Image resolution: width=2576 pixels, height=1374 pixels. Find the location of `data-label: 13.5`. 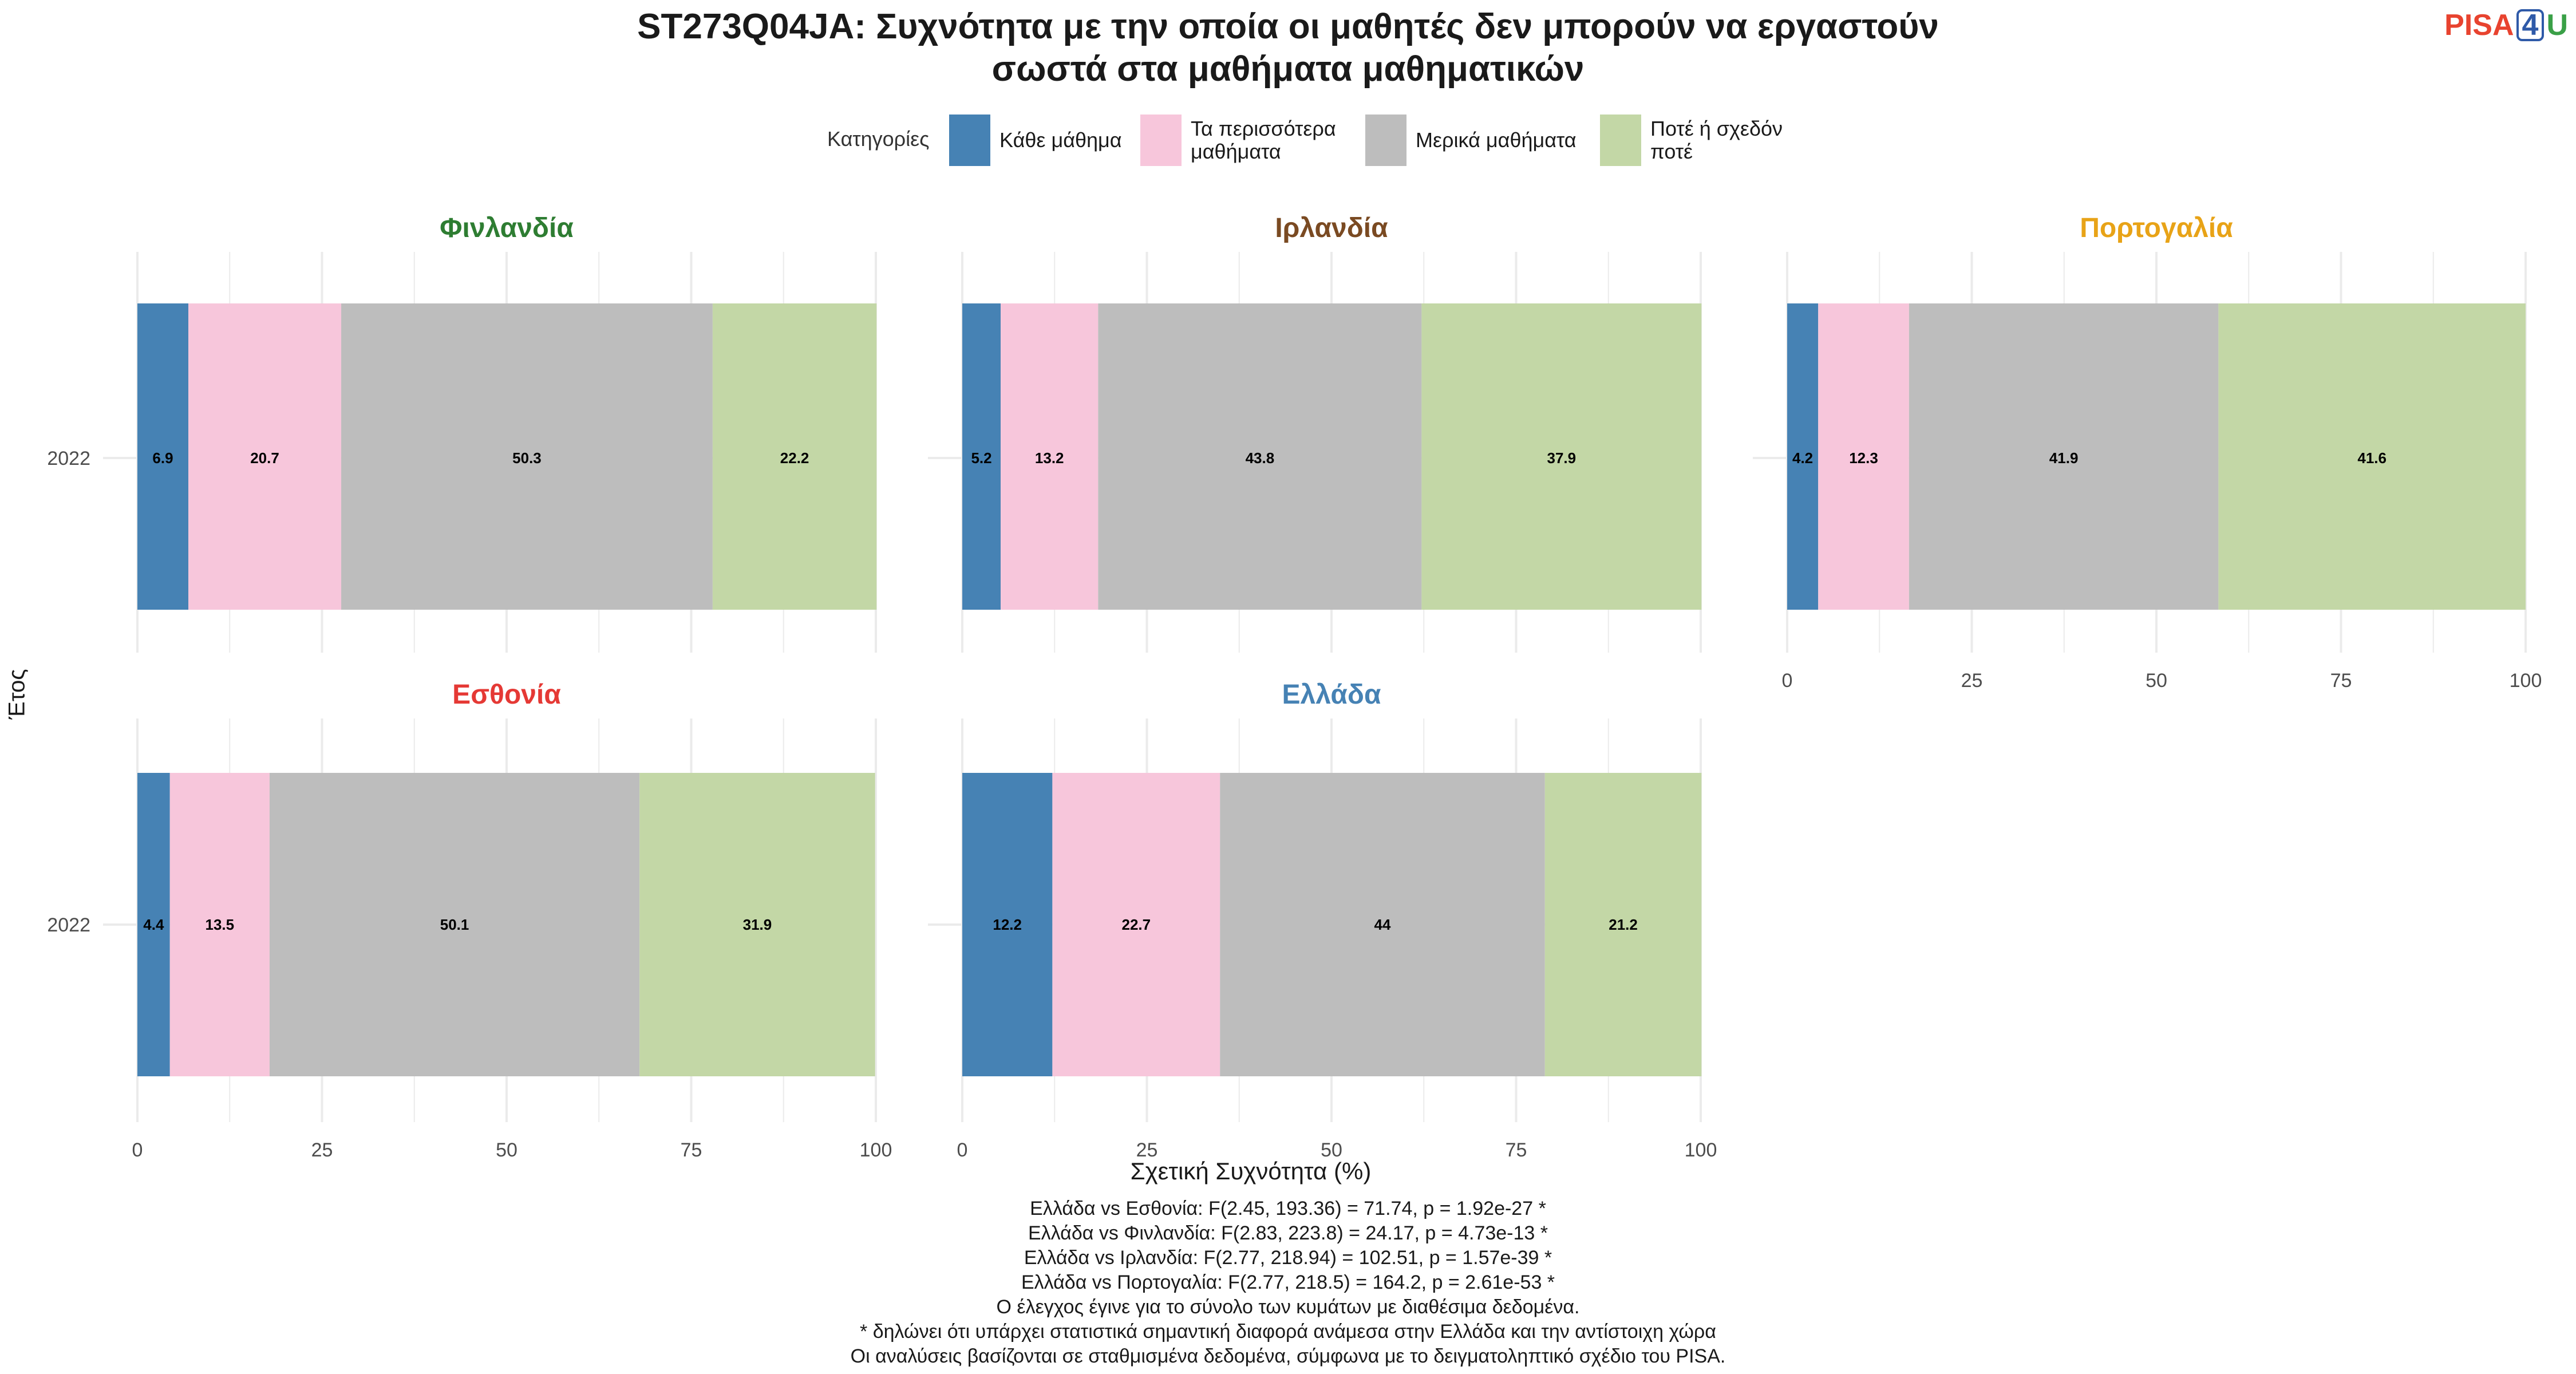

data-label: 13.5 is located at coordinates (220, 925).